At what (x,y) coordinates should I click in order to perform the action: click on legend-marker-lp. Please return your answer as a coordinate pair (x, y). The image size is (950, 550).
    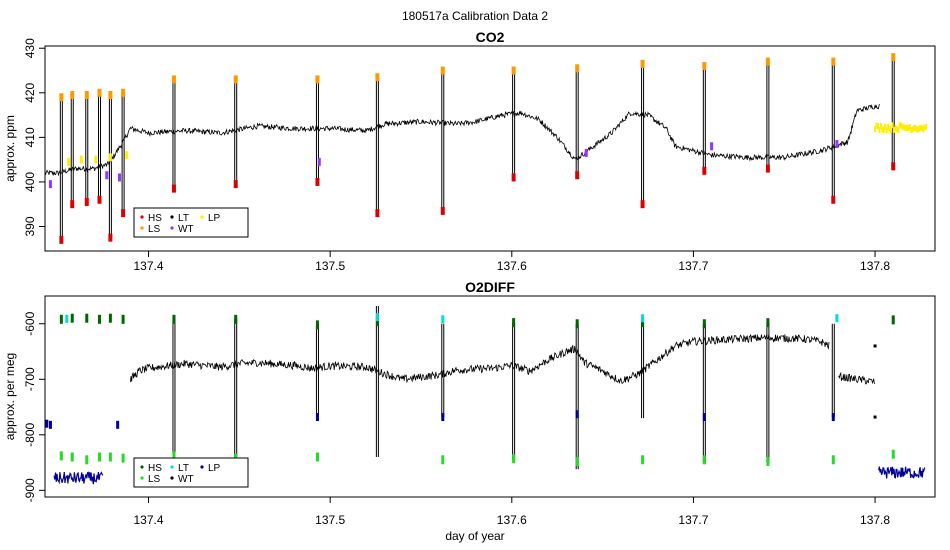
    Looking at the image, I should click on (202, 467).